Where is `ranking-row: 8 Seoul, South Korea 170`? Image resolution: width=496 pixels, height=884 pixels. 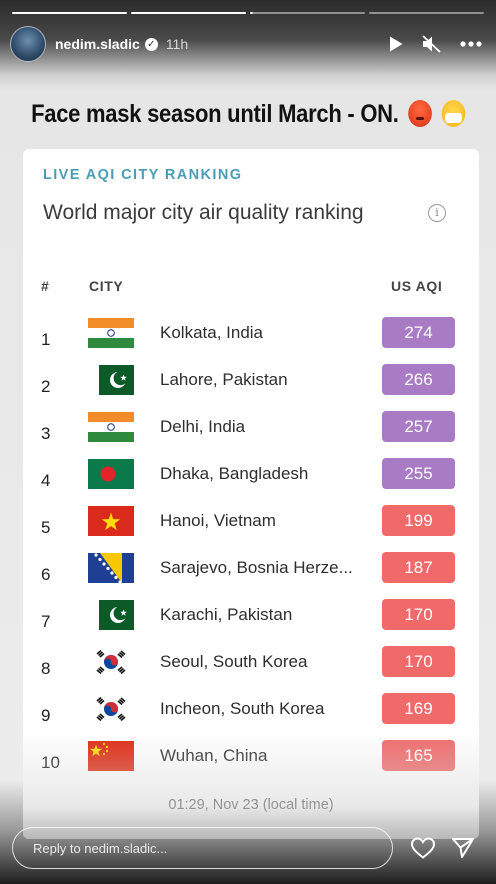
ranking-row: 8 Seoul, South Korea 170 is located at coordinates (251, 669).